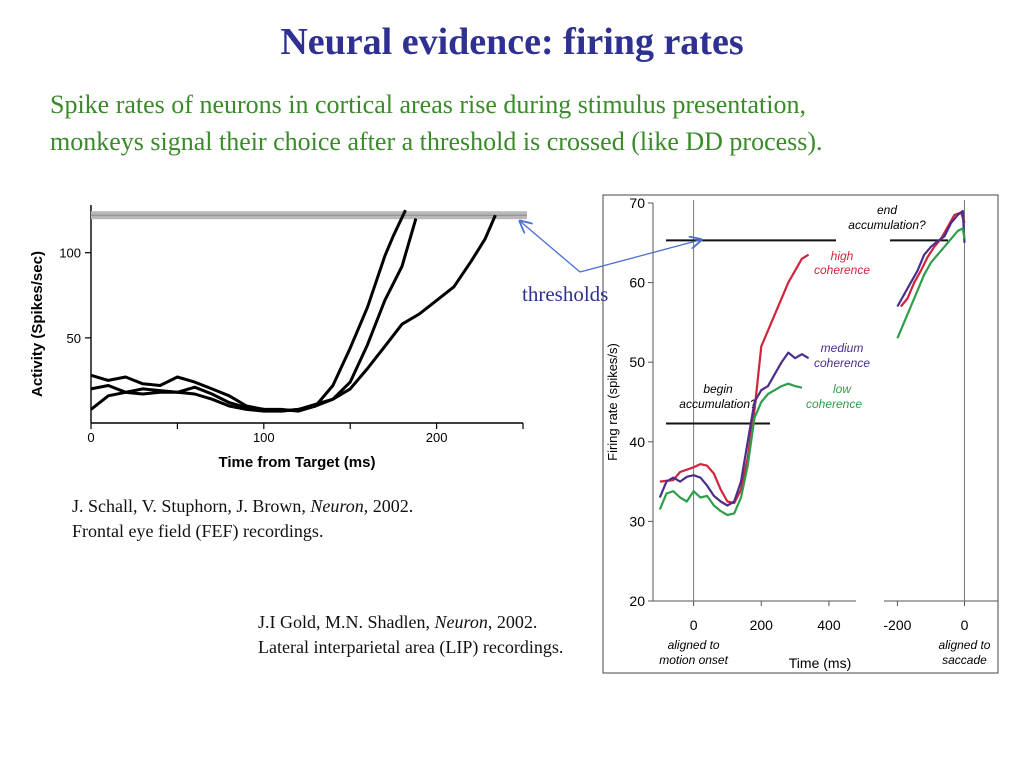  I want to click on right-y-tick-label: 40, so click(637, 442).